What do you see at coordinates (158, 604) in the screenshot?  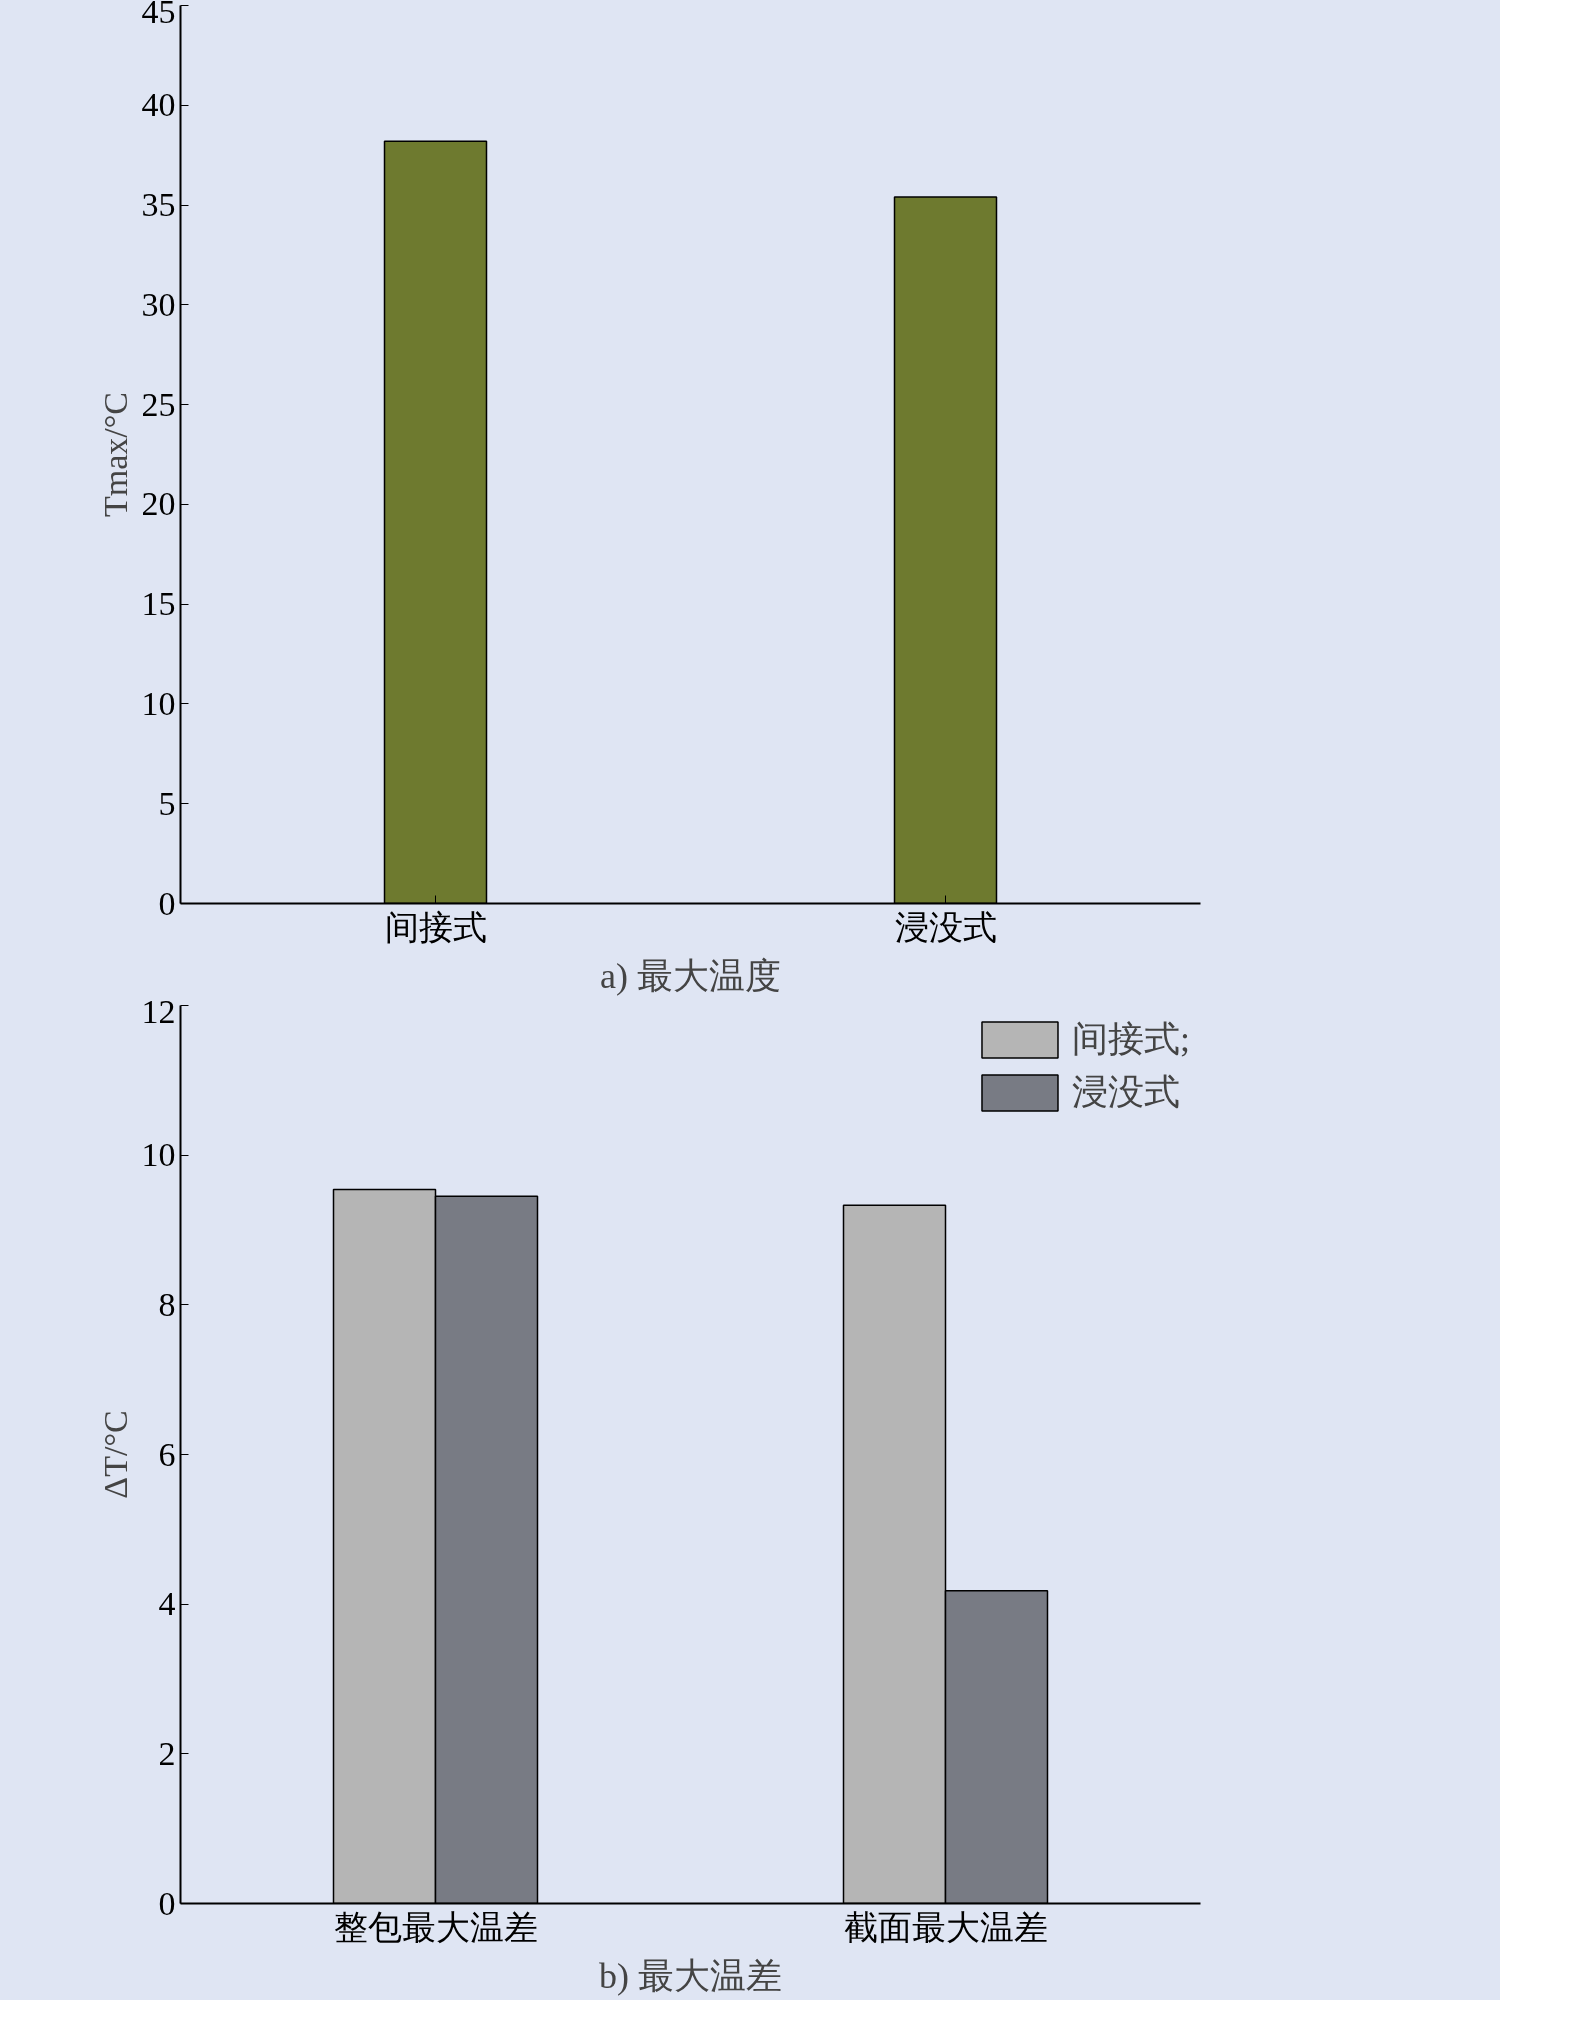 I see `y-tick-label: 15` at bounding box center [158, 604].